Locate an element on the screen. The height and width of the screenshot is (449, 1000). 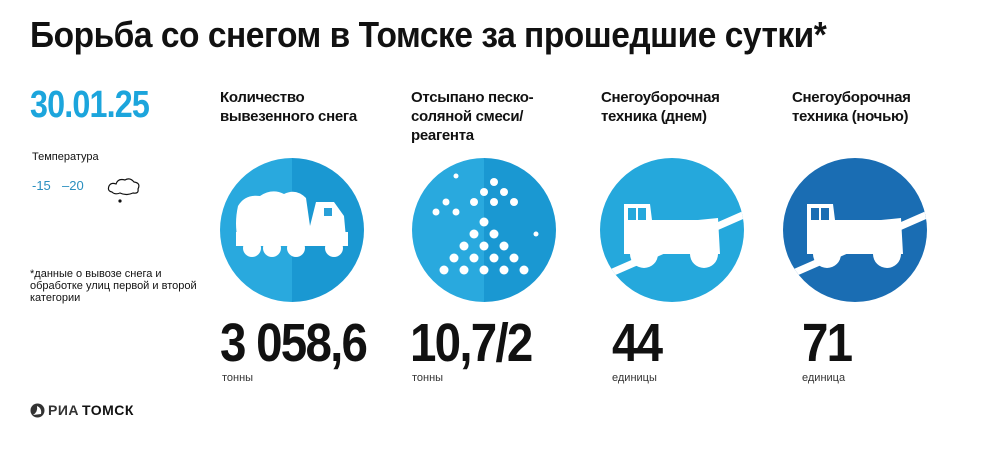
stat-value-equipment-day: 44 is located at coordinates (637, 343).